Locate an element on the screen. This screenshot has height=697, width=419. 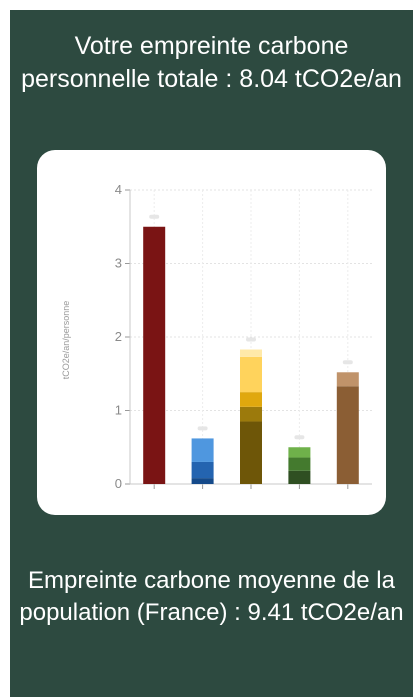
y-tick-label-0: 0 is located at coordinates (118, 483).